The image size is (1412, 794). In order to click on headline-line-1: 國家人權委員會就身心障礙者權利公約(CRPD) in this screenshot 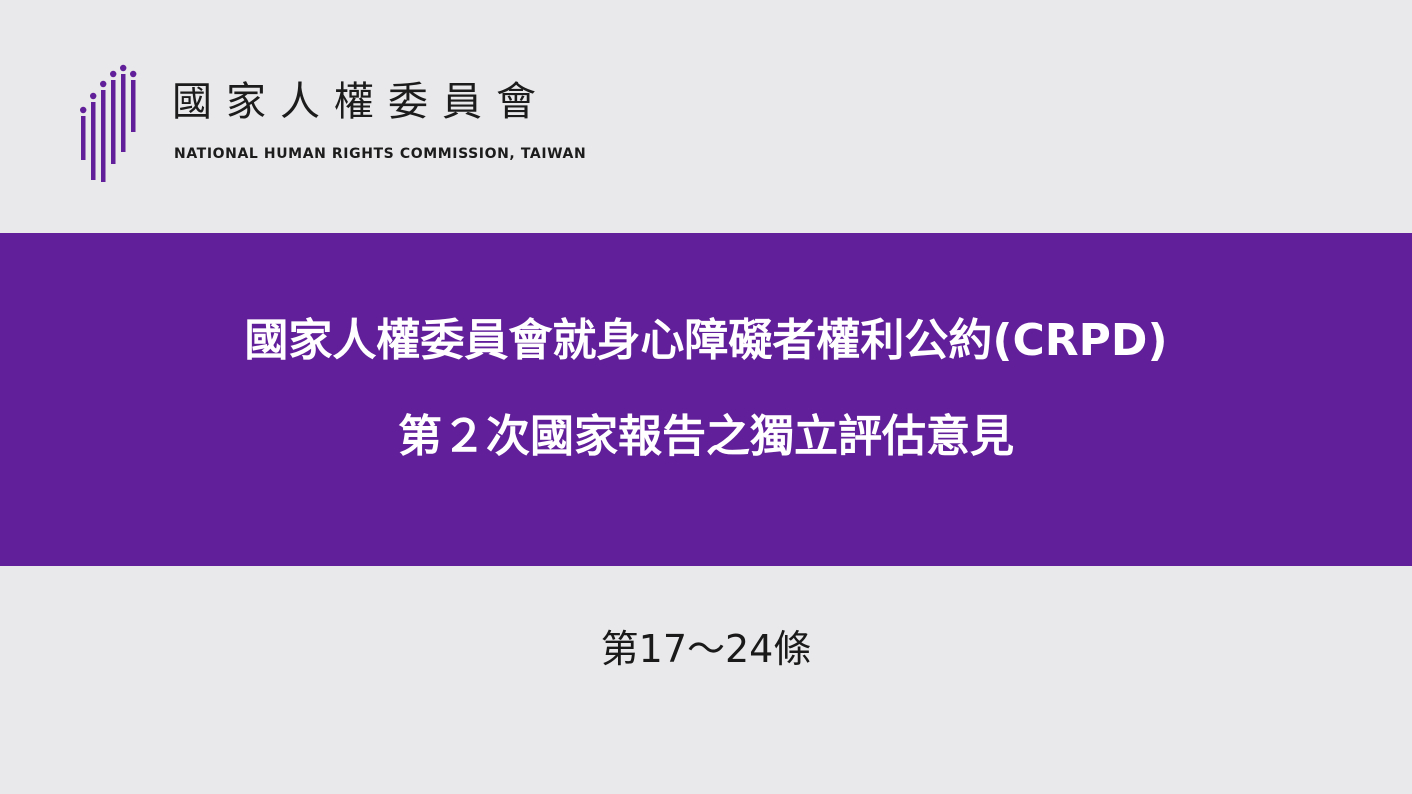, I will do `click(706, 340)`.